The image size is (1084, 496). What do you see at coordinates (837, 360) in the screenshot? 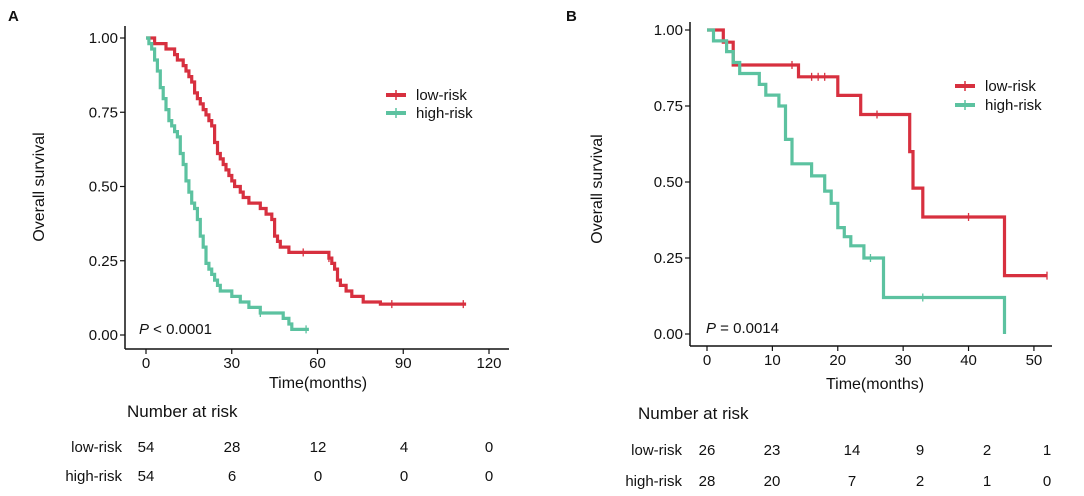
I see `x-tick-label: 20` at bounding box center [837, 360].